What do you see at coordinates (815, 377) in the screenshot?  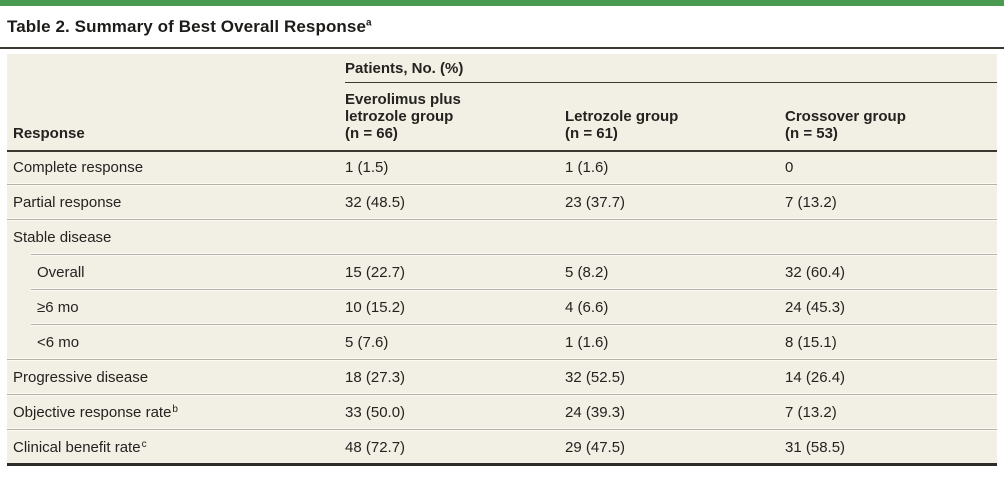 I see `cell-value: 14 (26.4)` at bounding box center [815, 377].